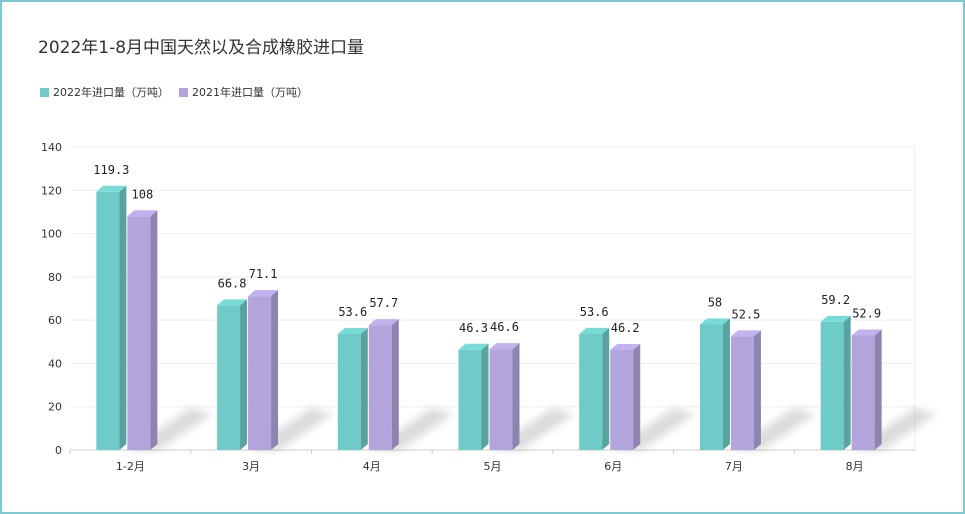 This screenshot has height=514, width=965. I want to click on x-tick-label: 4月, so click(372, 466).